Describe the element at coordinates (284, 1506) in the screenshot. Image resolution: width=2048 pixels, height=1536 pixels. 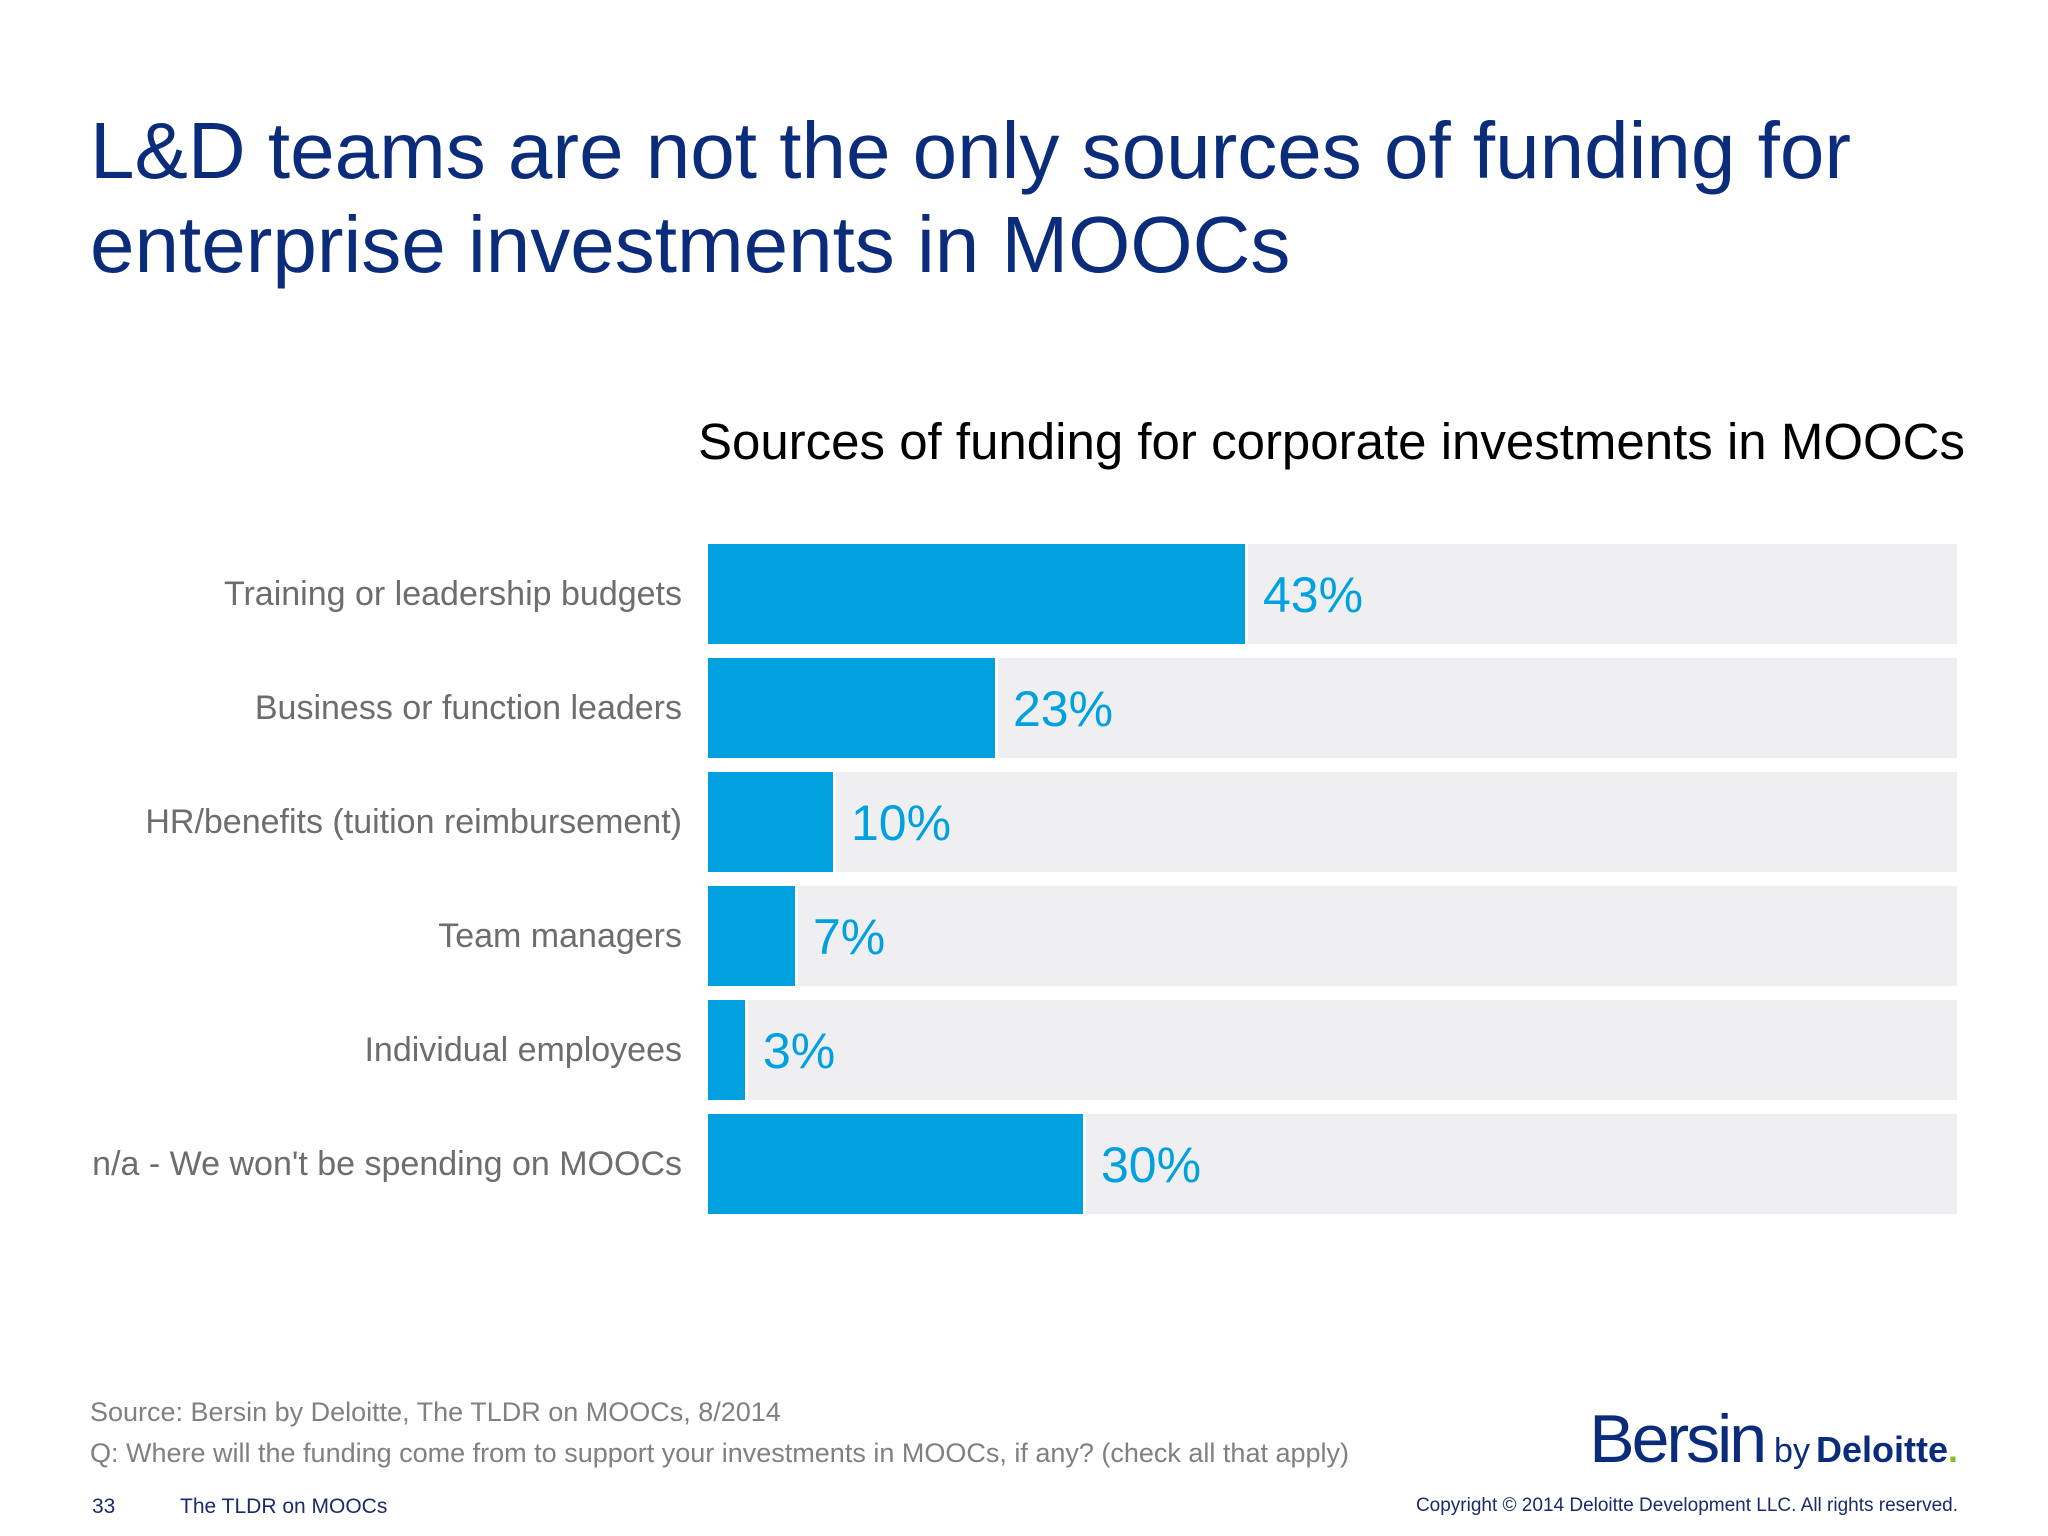
I see `footer-title: The TLDR on MOOCs` at that location.